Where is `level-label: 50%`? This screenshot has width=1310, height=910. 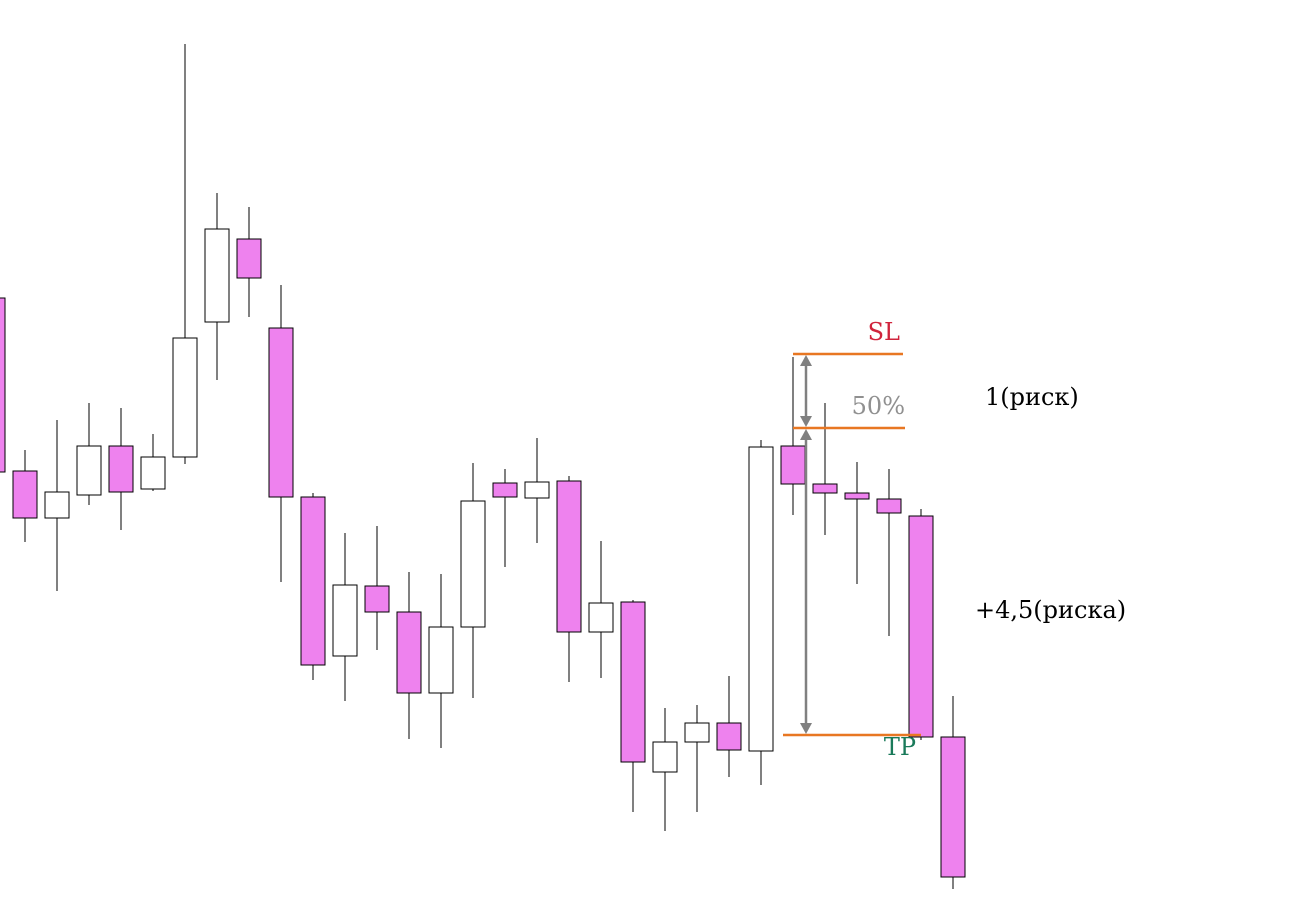 level-label: 50% is located at coordinates (878, 406).